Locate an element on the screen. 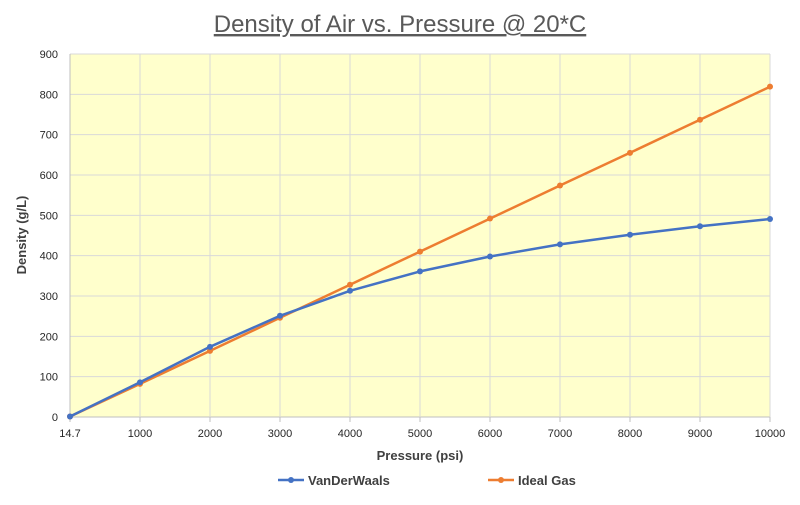 The image size is (800, 505). y-axis-label: Density (g/L) is located at coordinates (21, 235).